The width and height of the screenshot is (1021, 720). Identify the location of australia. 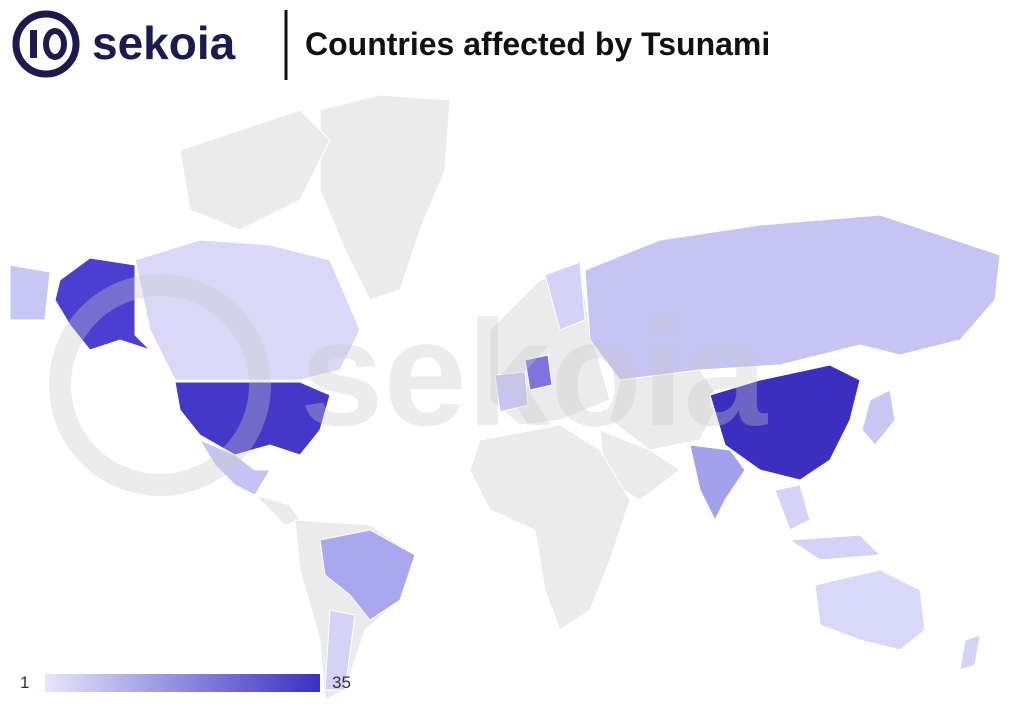
(870, 610).